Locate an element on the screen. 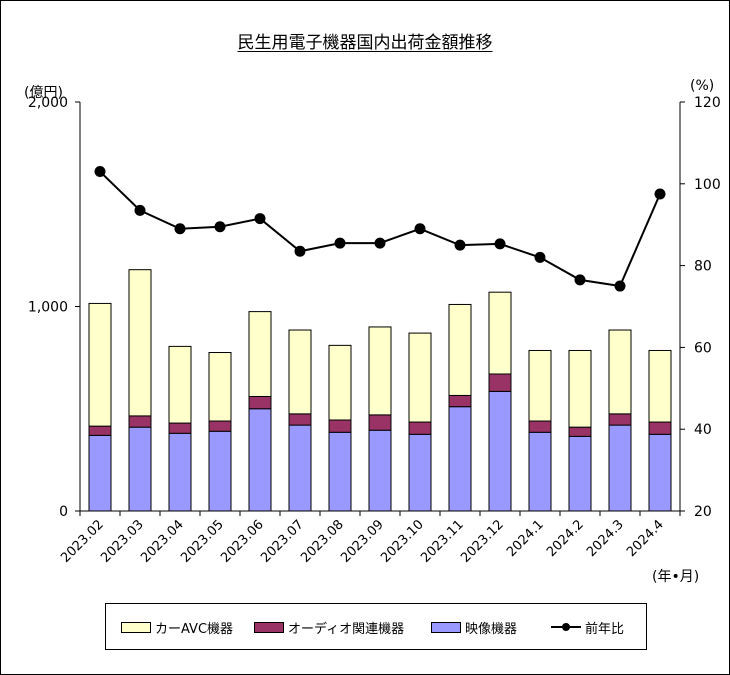  legend-line-marker is located at coordinates (566, 627).